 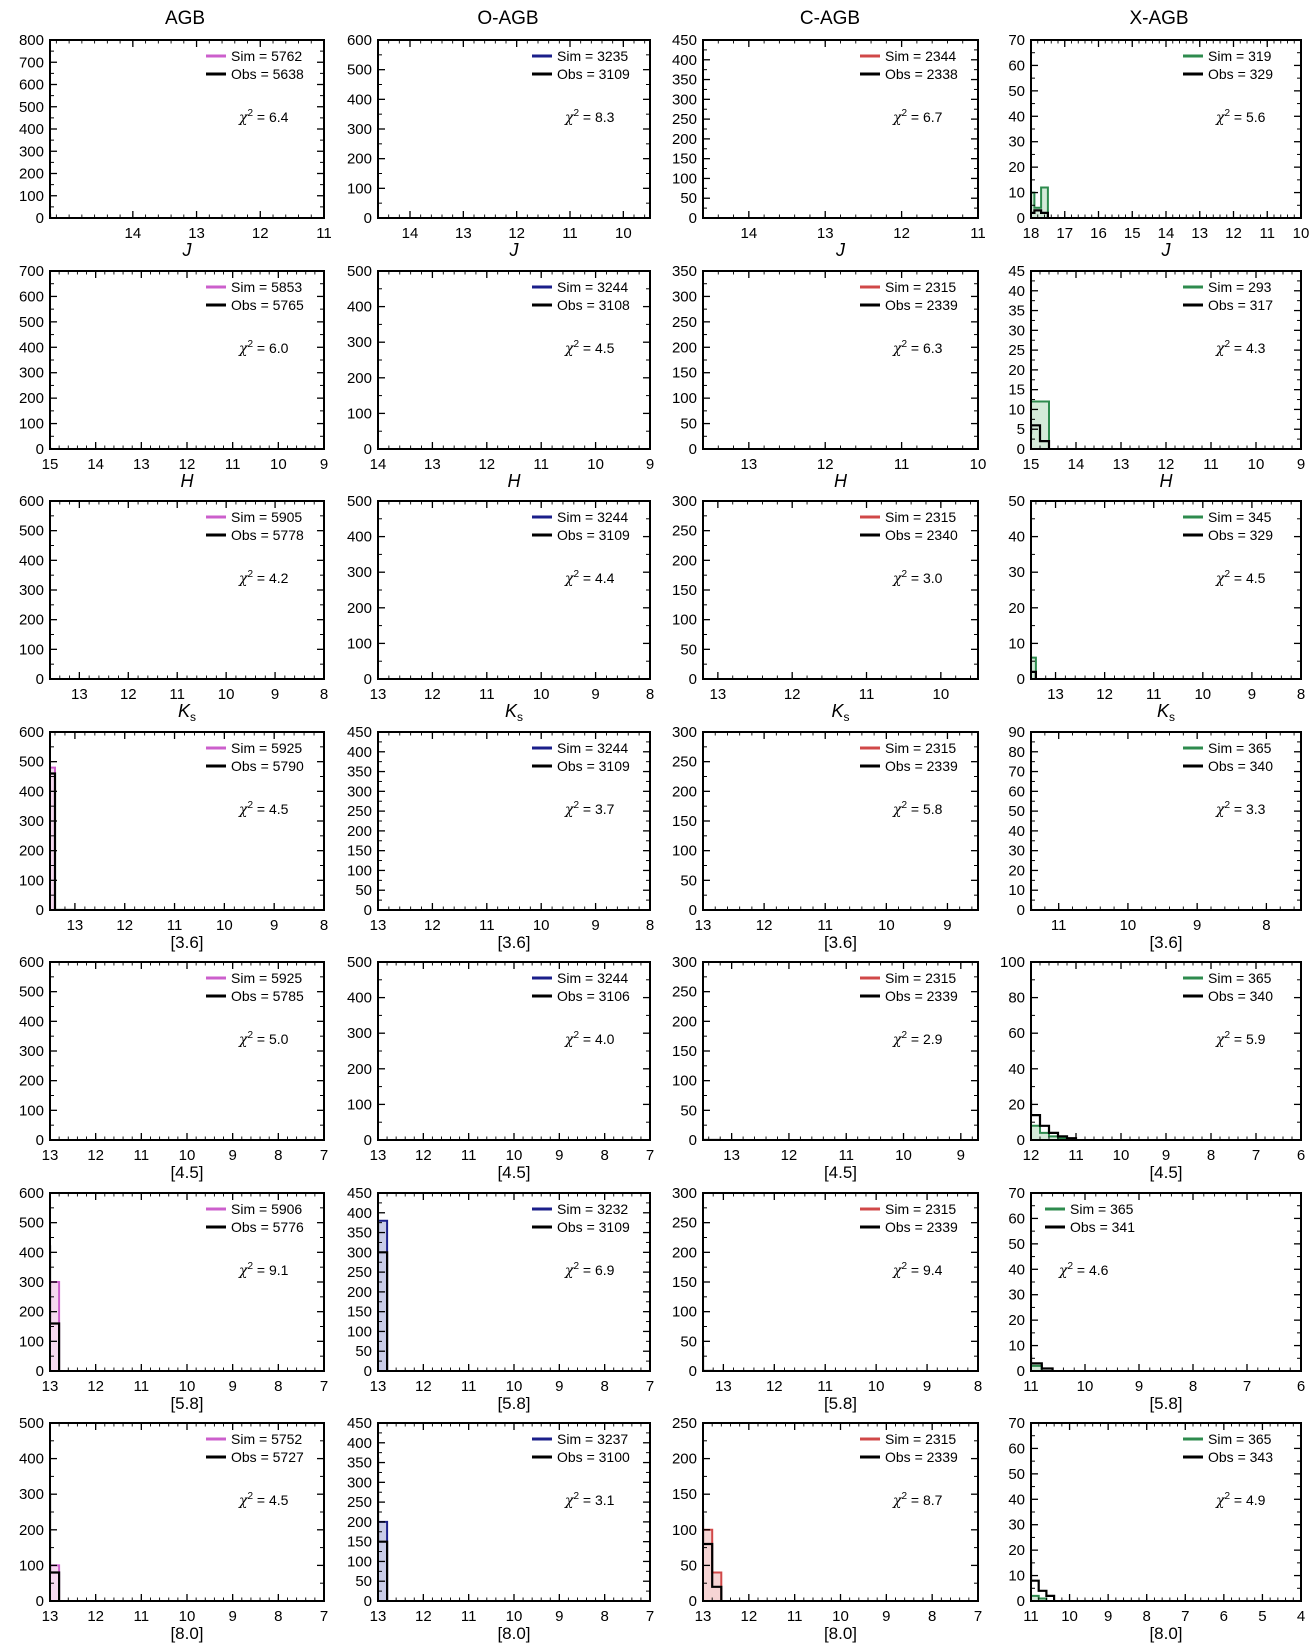 I want to click on x-axis-label: [8.0], so click(x=513, y=1633).